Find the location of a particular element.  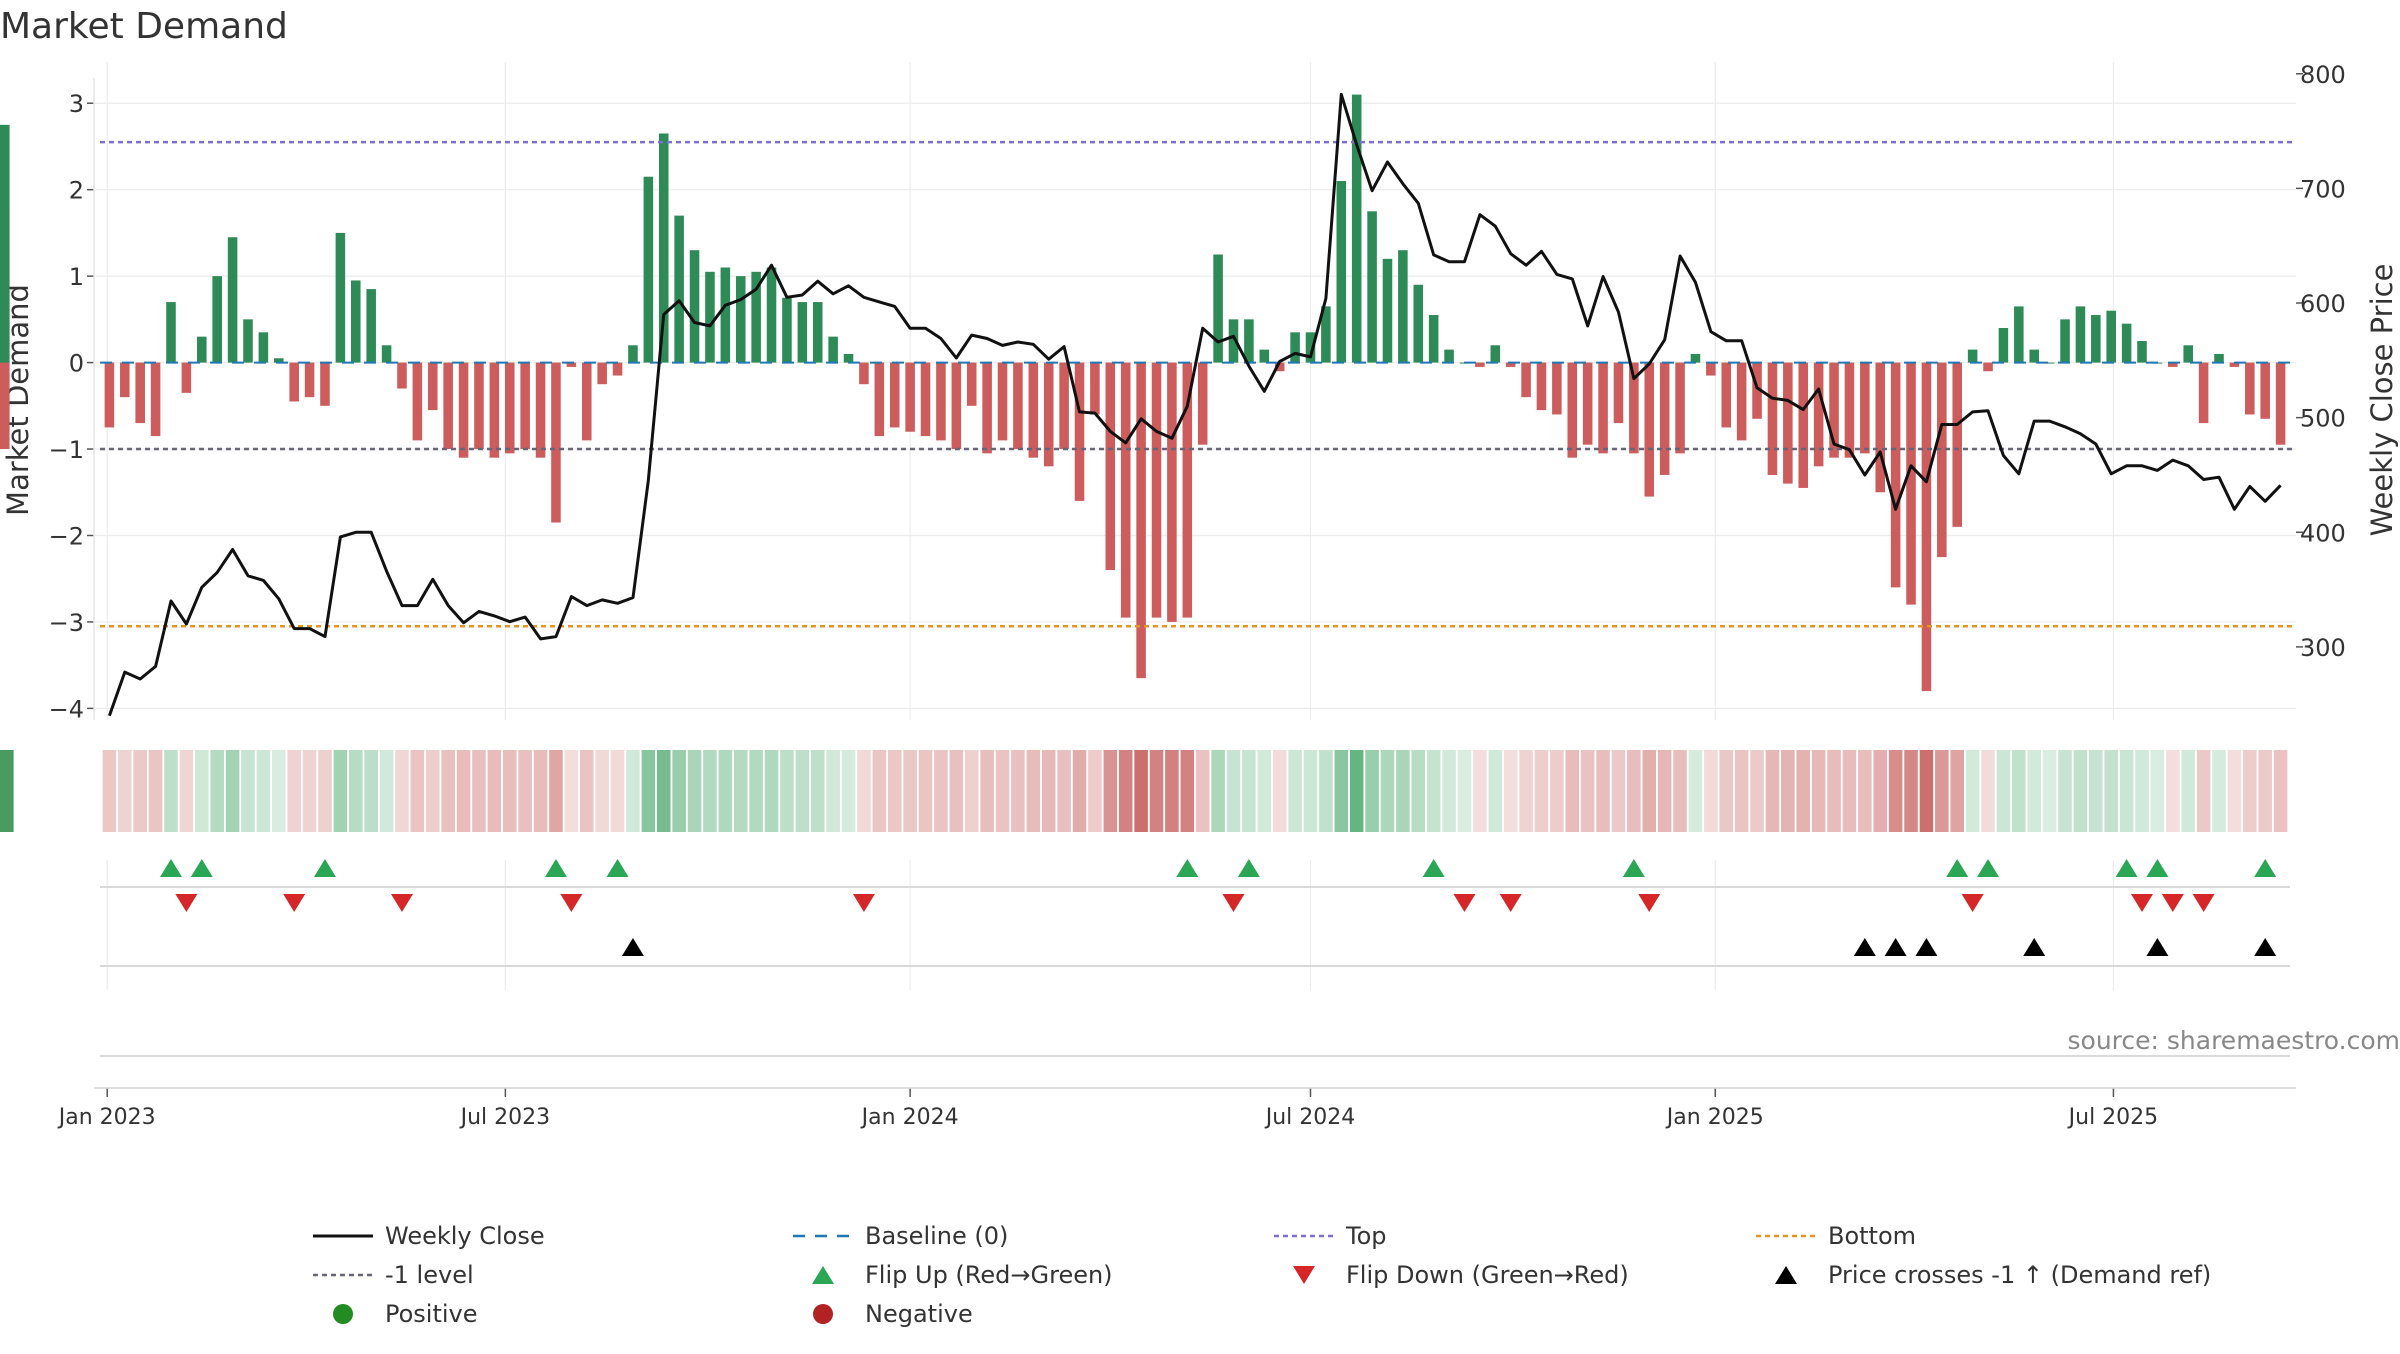

chart-title: Market Demand is located at coordinates (144, 26).